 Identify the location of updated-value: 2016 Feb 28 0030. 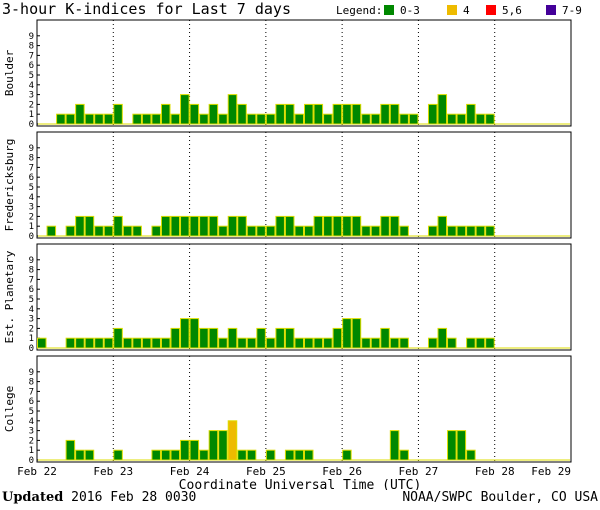
(134, 497).